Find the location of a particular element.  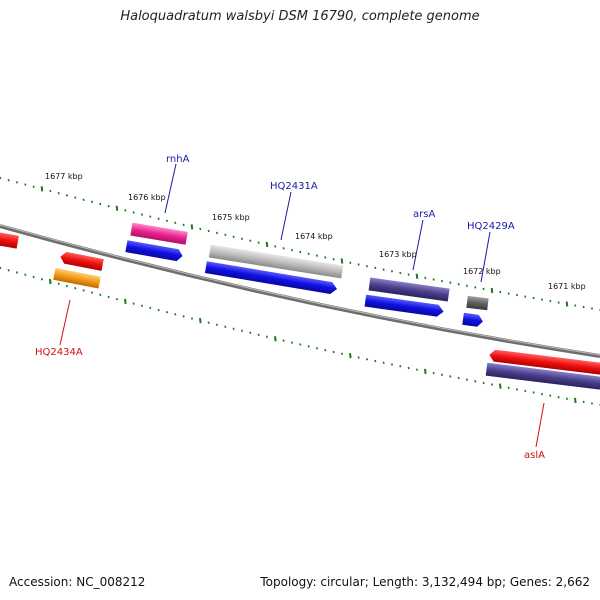

gene-red-right is located at coordinates (544, 362).